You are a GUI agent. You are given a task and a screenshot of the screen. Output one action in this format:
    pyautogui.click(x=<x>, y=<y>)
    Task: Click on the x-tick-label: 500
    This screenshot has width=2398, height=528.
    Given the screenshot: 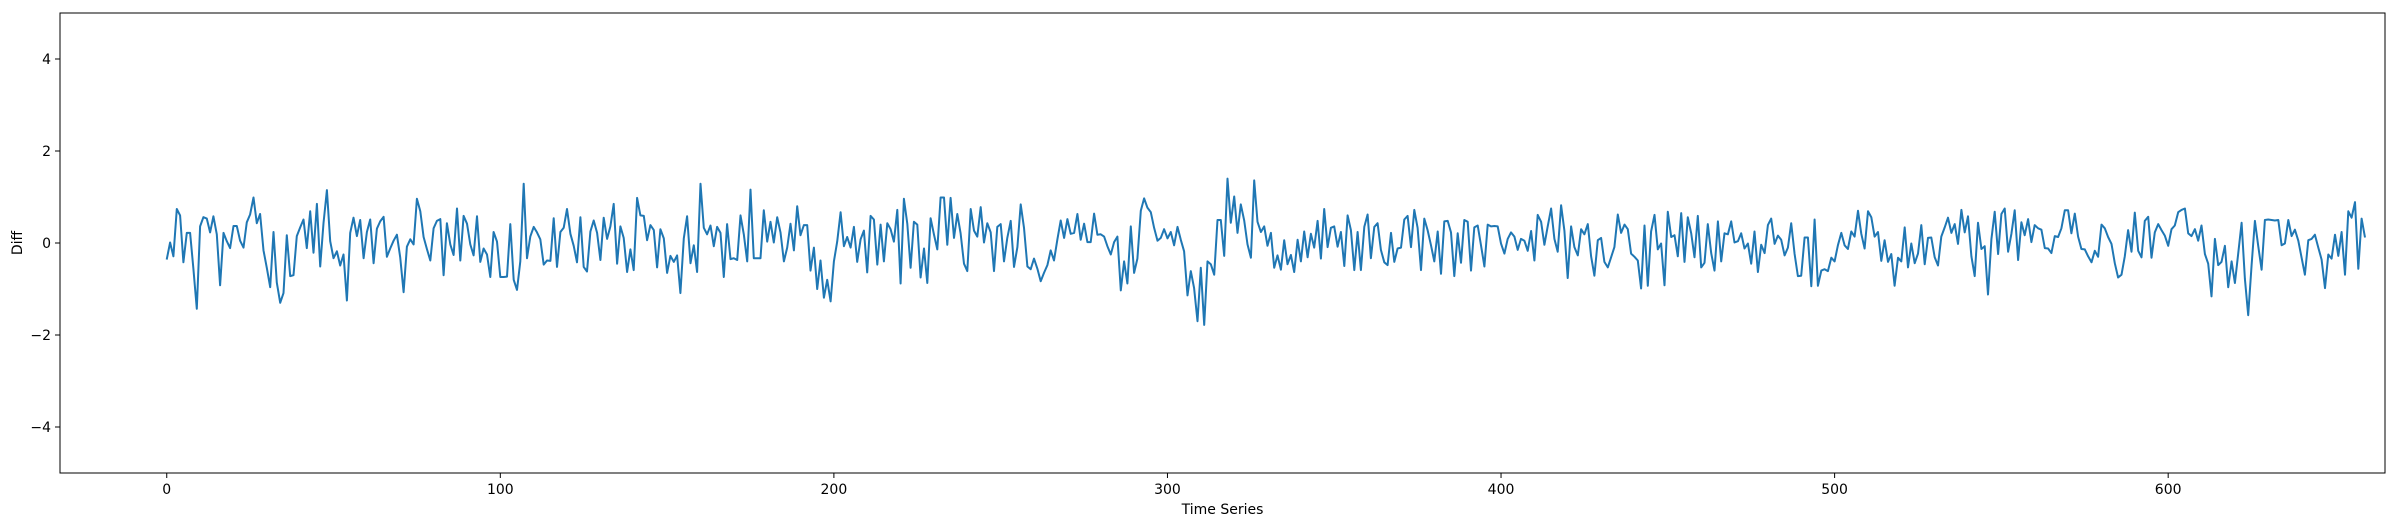 What is the action you would take?
    pyautogui.click(x=1834, y=490)
    